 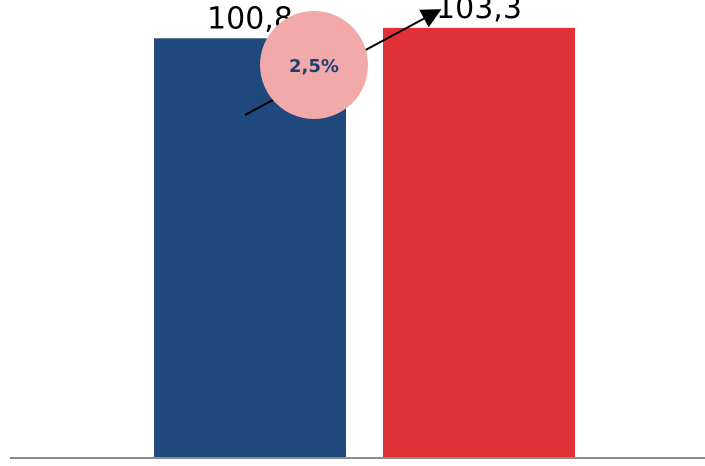 What do you see at coordinates (479, 13) in the screenshot?
I see `bar-value-label-2: 103,3` at bounding box center [479, 13].